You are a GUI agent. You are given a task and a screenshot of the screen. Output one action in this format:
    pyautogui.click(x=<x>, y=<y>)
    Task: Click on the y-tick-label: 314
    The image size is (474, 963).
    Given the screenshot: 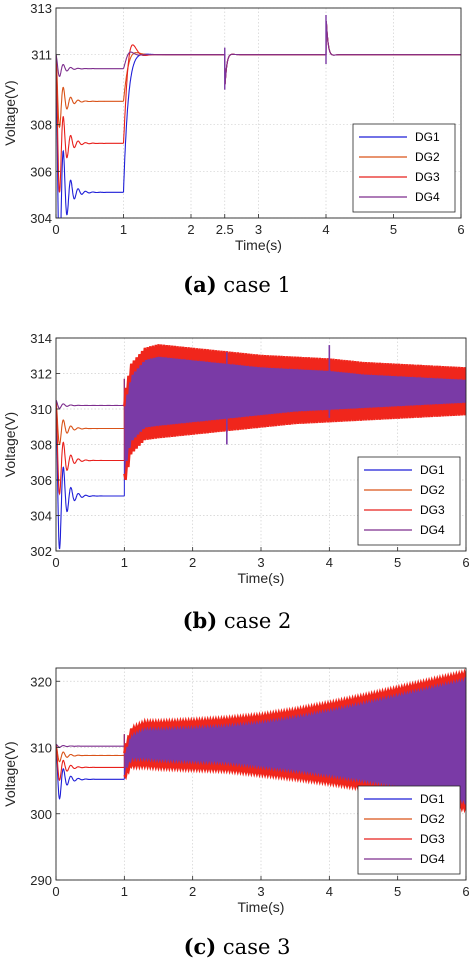 What is the action you would take?
    pyautogui.click(x=41, y=338)
    